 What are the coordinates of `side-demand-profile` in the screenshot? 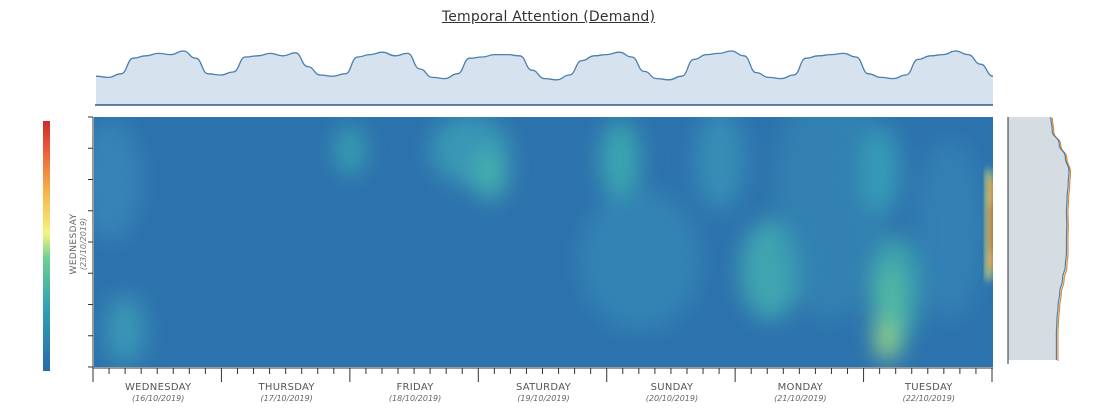 It's located at (1039, 240).